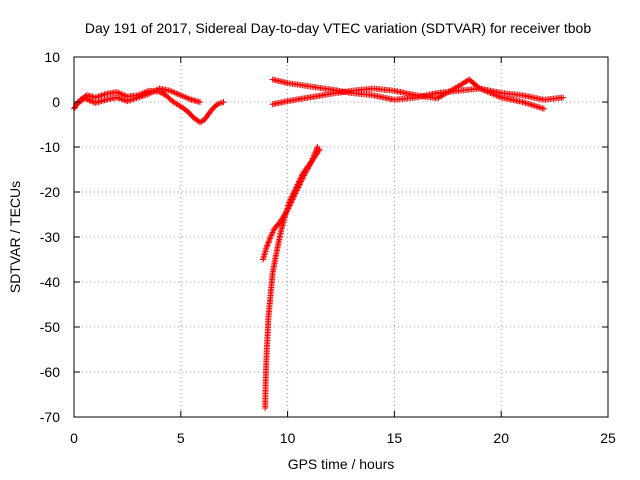 The image size is (640, 480). What do you see at coordinates (50, 372) in the screenshot?
I see `y-tick-label: -60` at bounding box center [50, 372].